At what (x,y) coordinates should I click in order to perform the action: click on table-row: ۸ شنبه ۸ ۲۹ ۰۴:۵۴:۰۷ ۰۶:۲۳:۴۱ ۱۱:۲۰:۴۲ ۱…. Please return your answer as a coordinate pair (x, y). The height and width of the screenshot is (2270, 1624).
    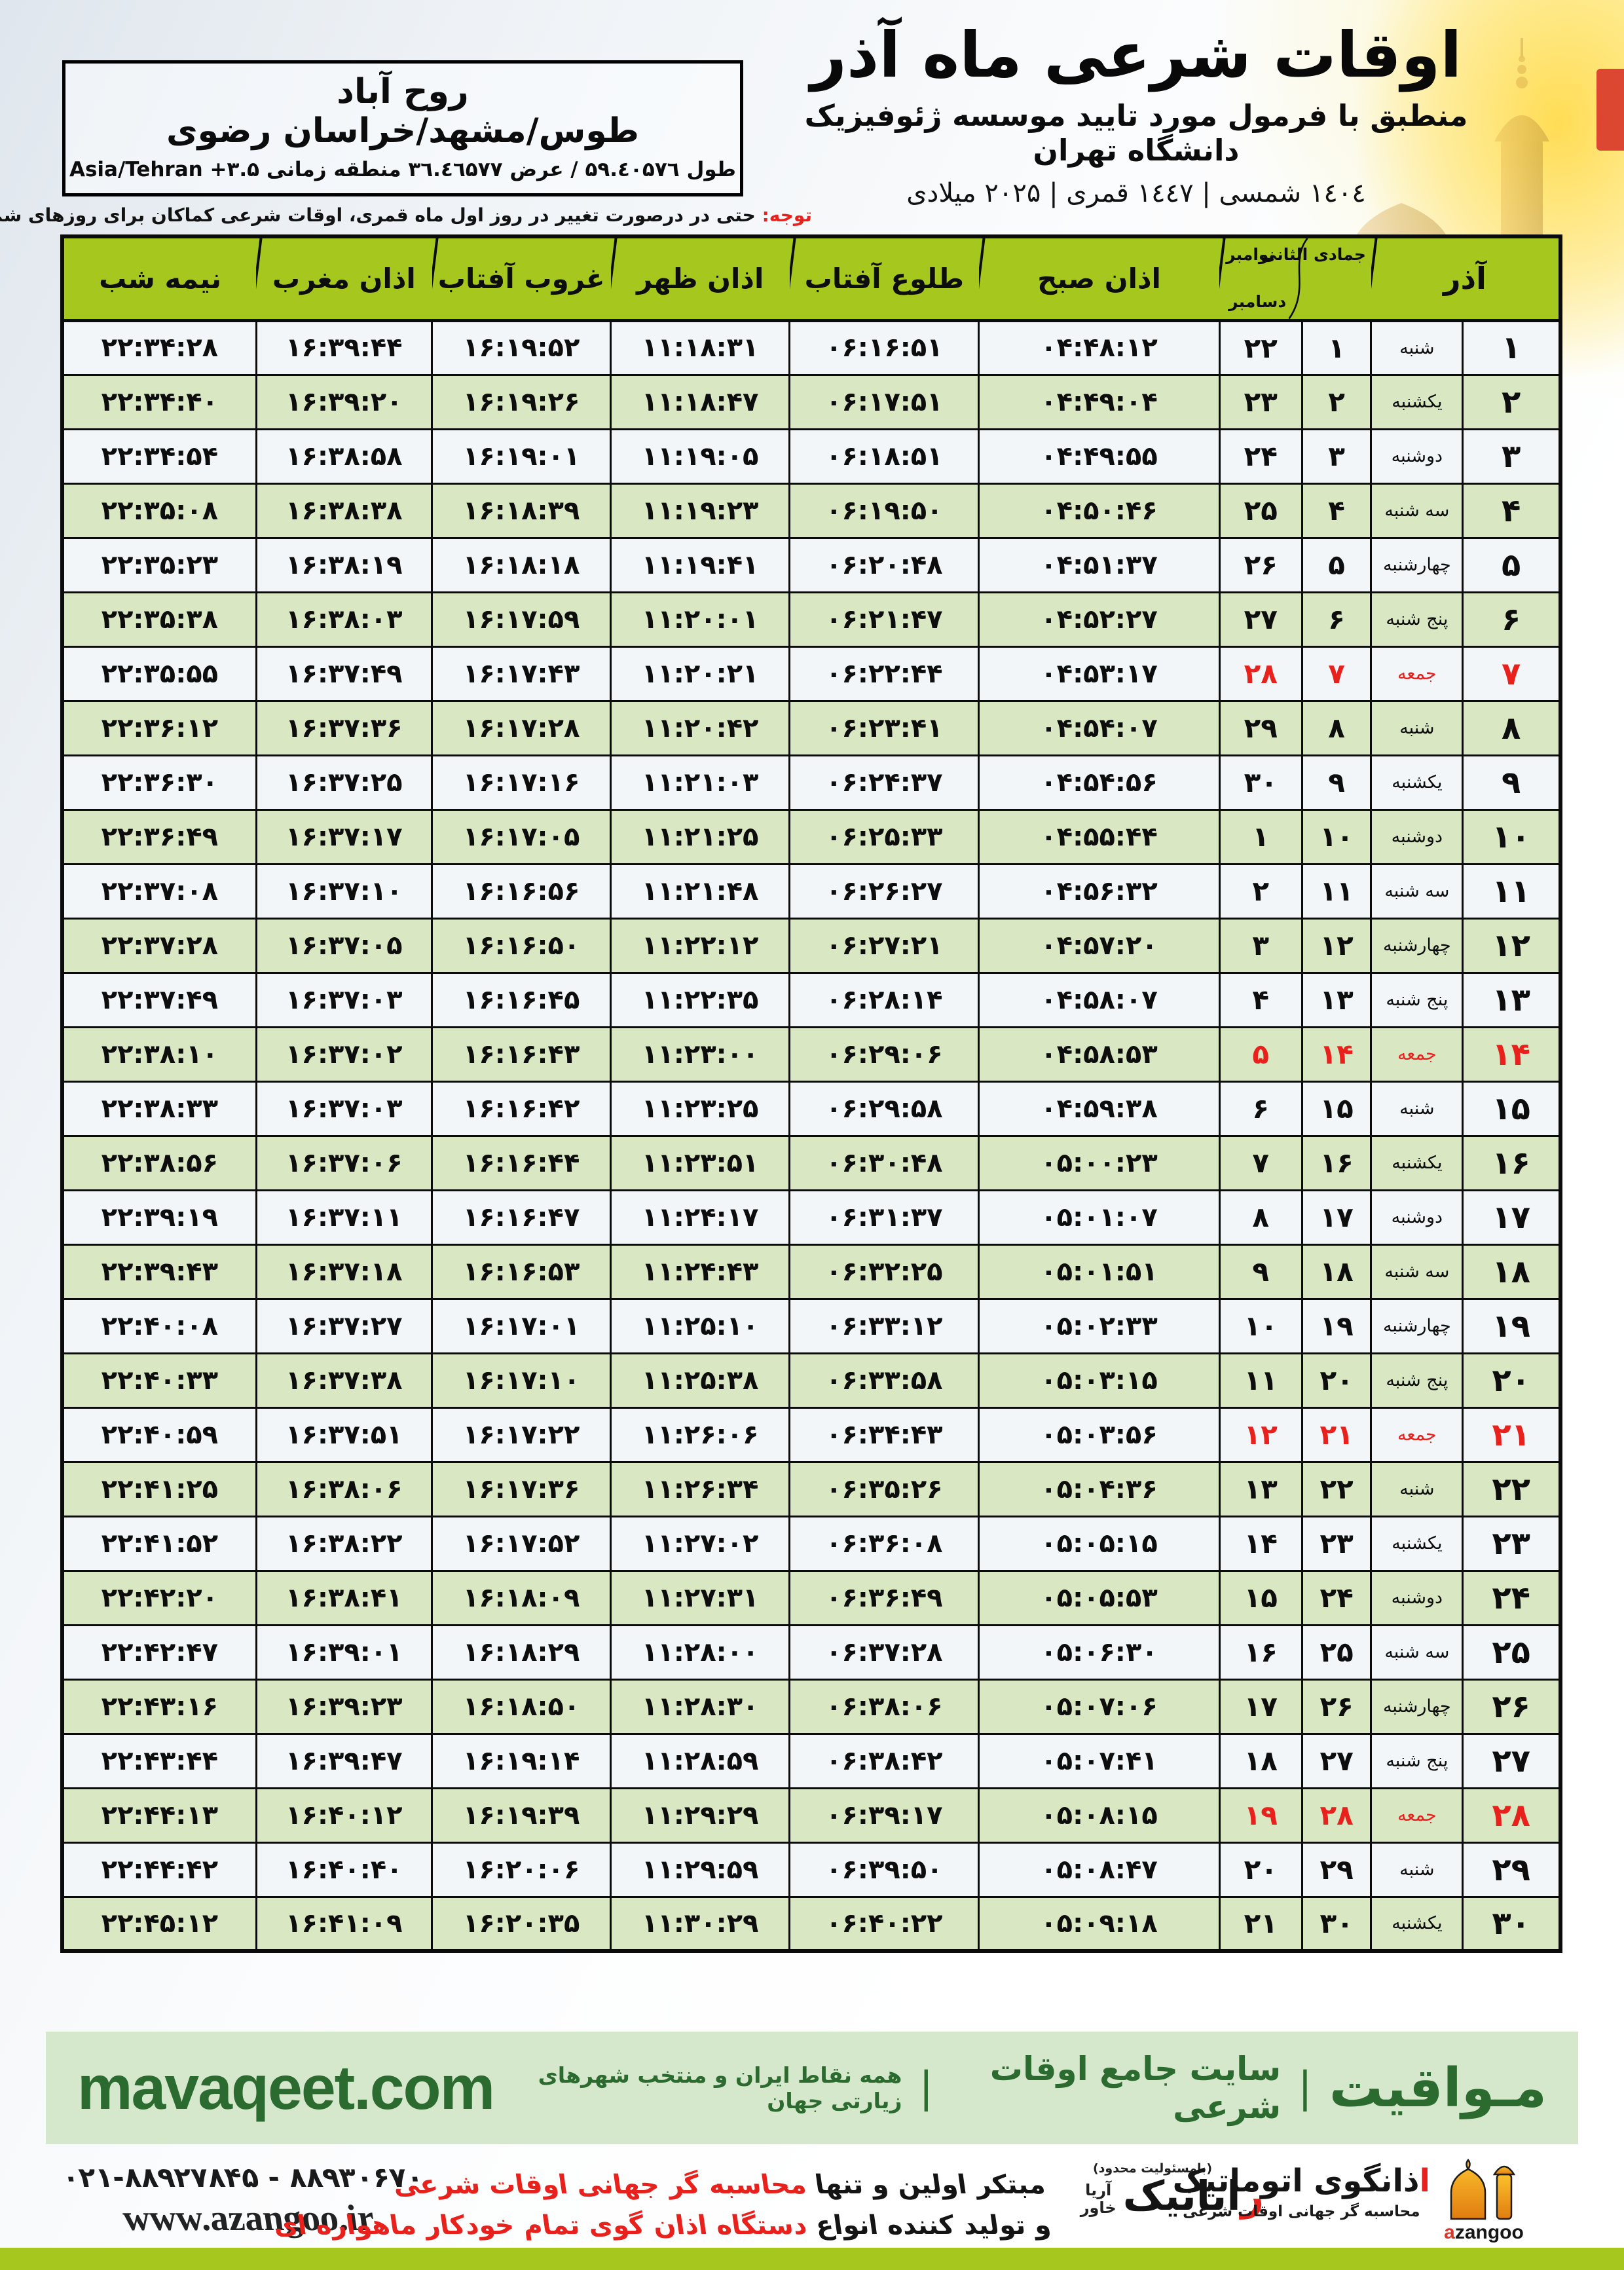
    Looking at the image, I should click on (811, 727).